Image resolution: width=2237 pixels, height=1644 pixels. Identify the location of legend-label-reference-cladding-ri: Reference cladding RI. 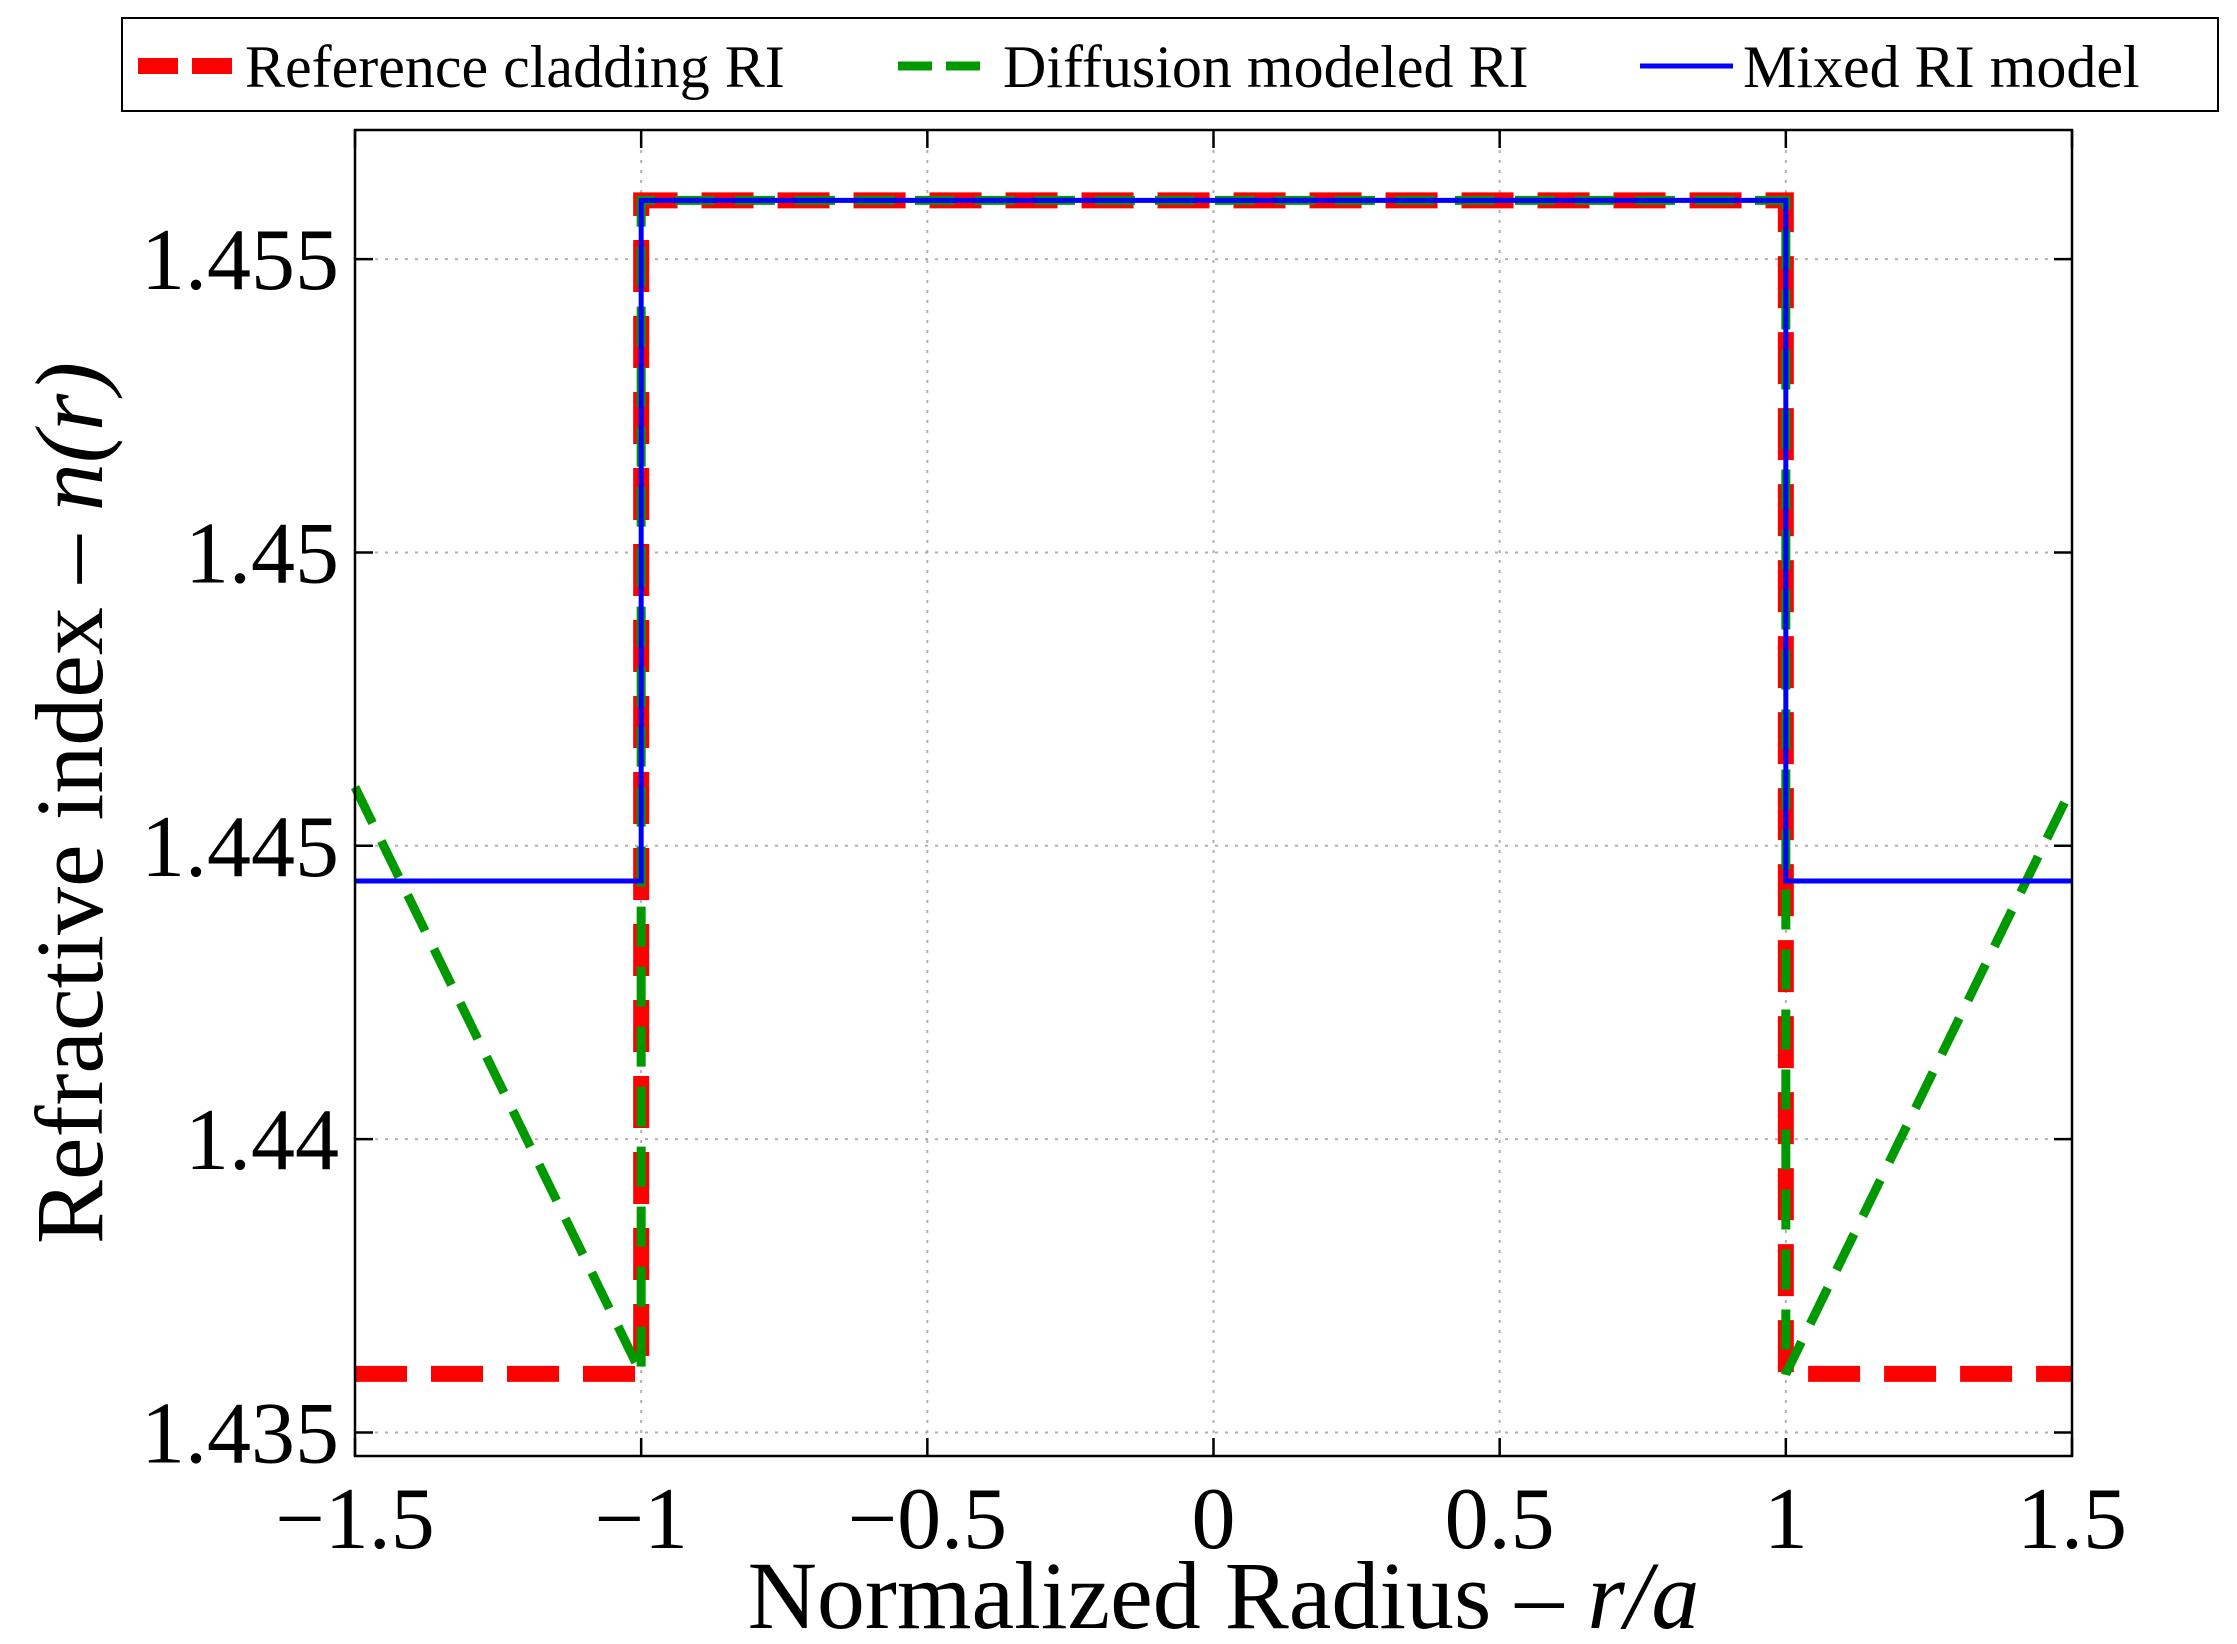
(515, 67).